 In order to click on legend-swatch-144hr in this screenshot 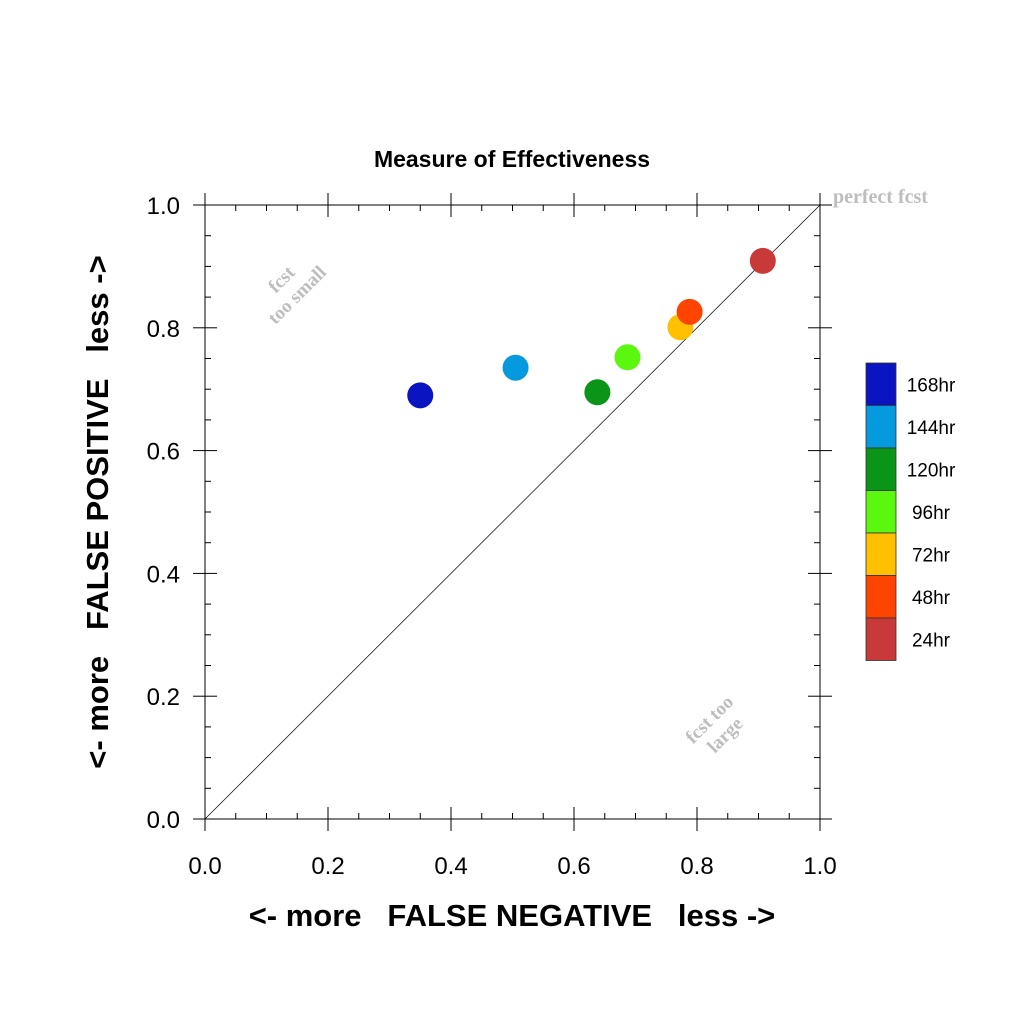, I will do `click(881, 427)`.